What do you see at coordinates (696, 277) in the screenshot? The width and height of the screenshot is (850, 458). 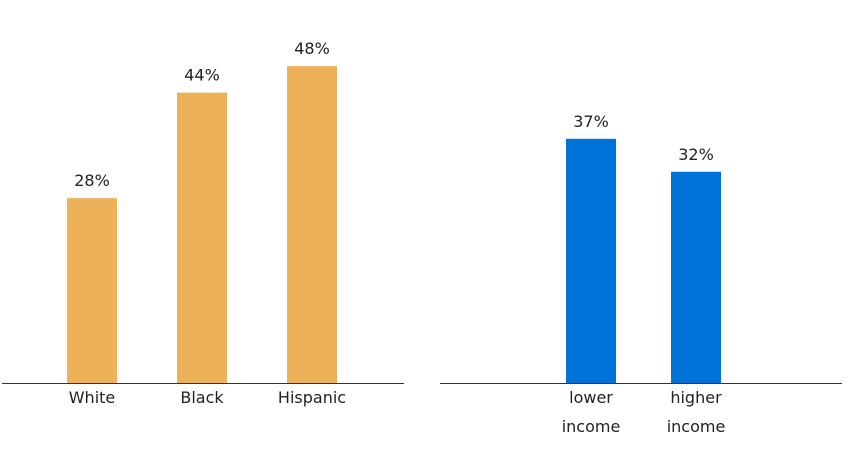 I see `bar-higher-income` at bounding box center [696, 277].